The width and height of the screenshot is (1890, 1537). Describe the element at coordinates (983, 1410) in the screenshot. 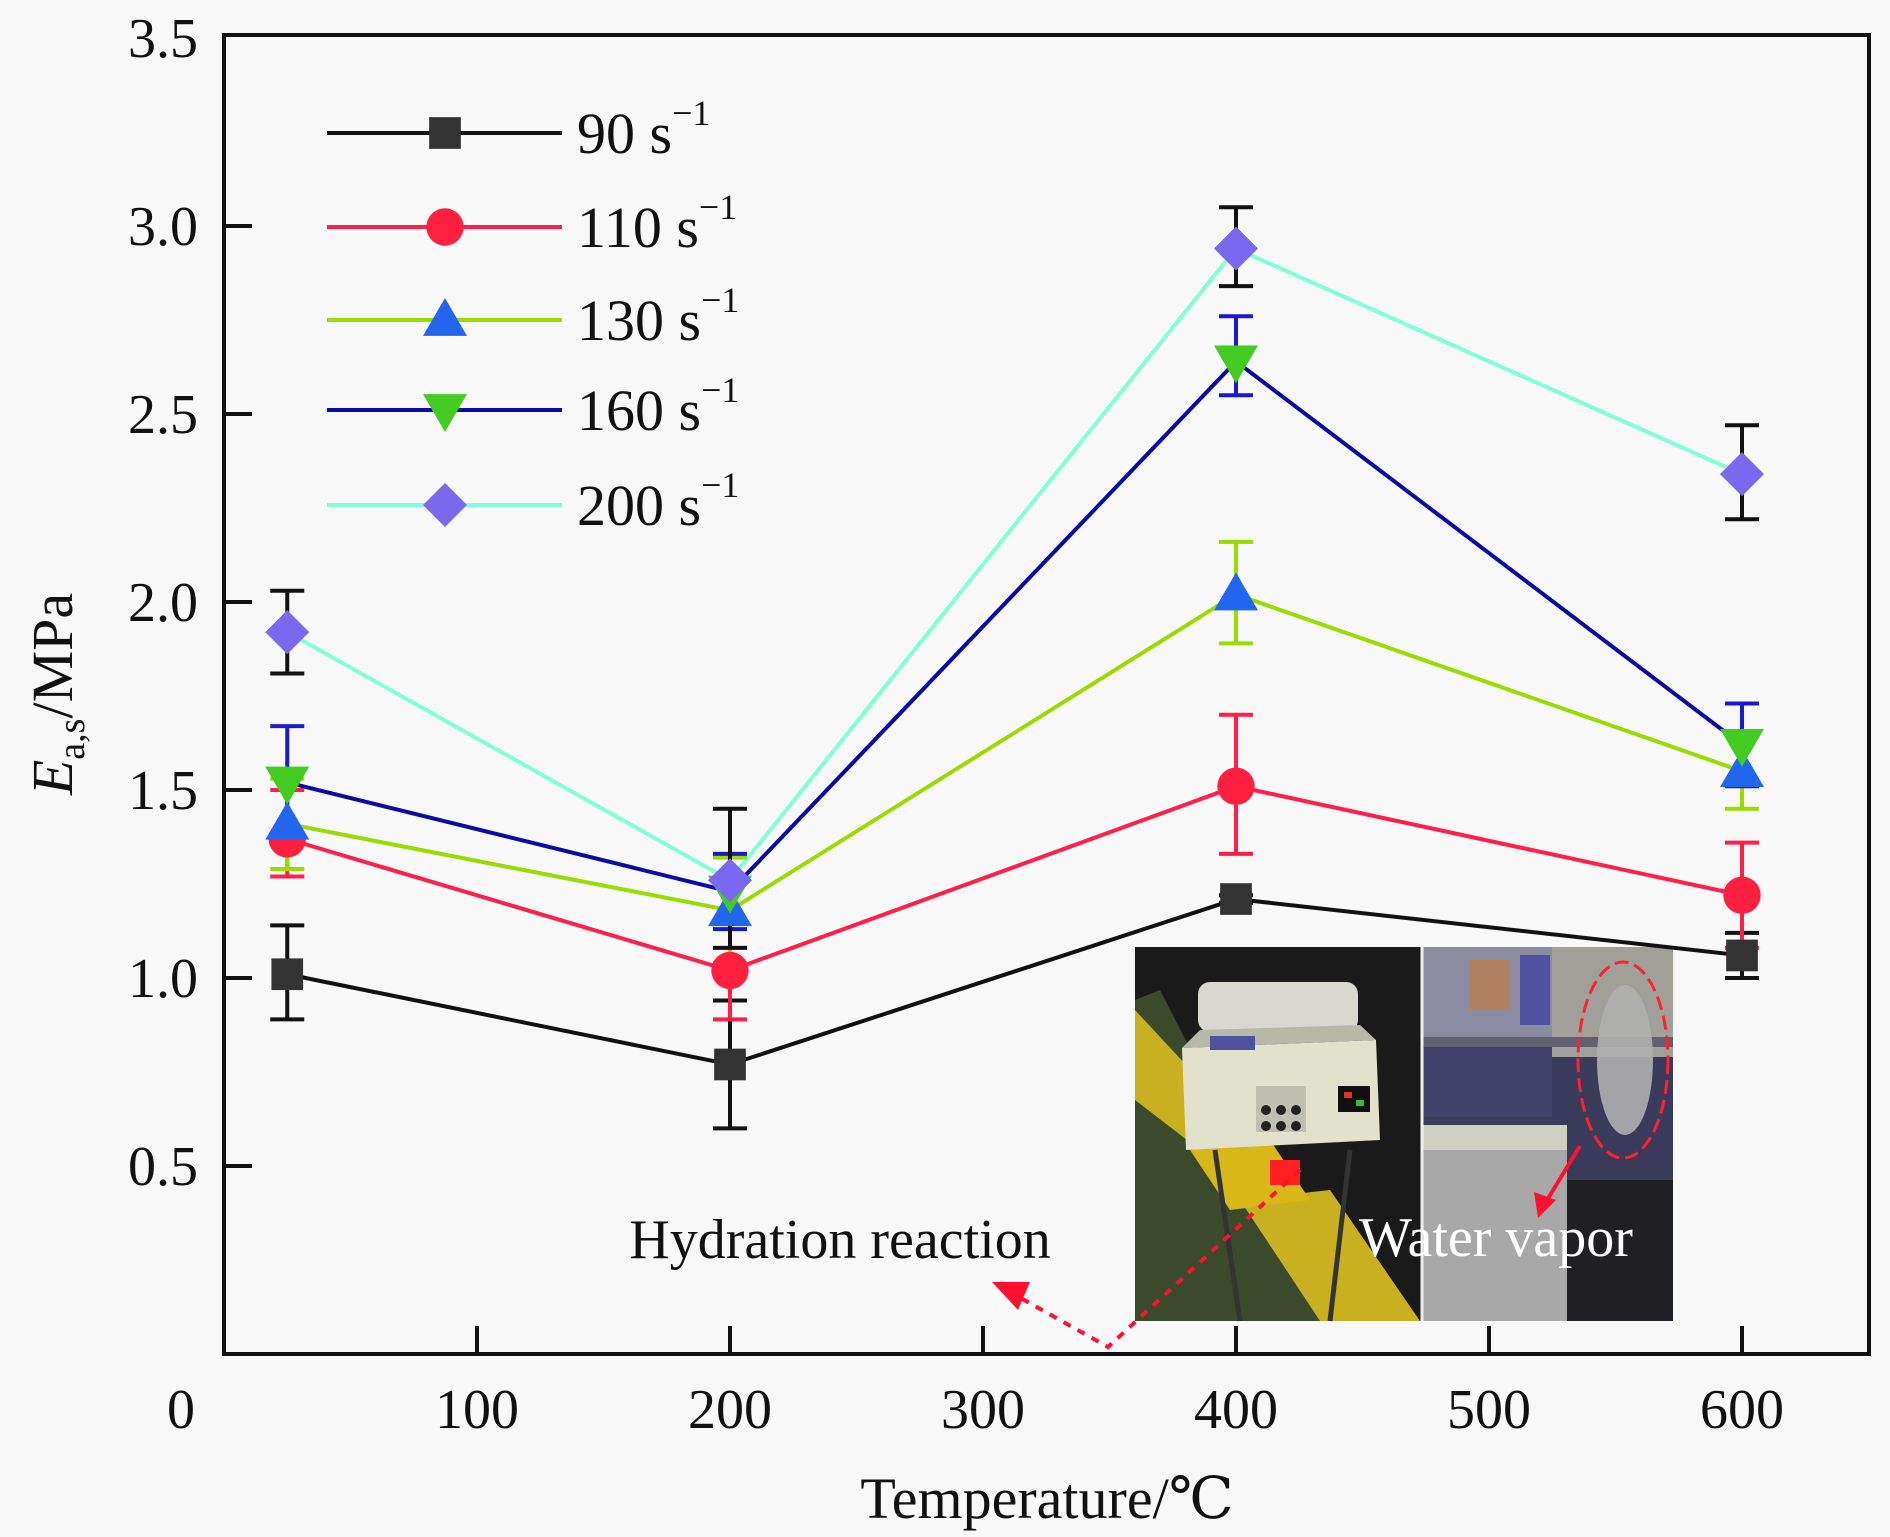

I see `x-tick-label: 300` at that location.